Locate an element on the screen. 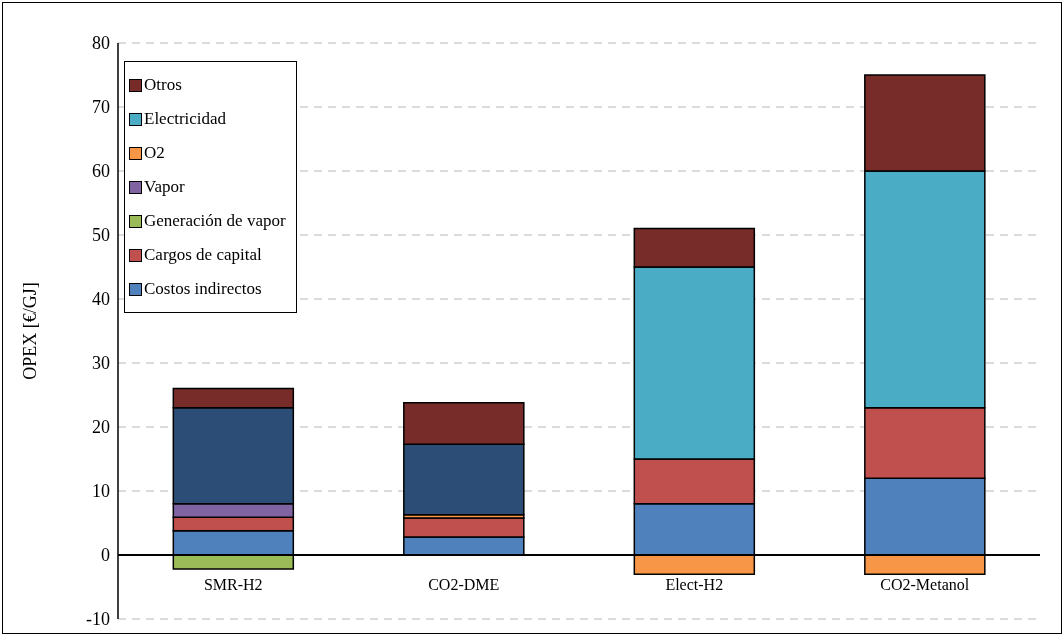 Image resolution: width=1064 pixels, height=636 pixels. legend-label: Otros is located at coordinates (163, 85).